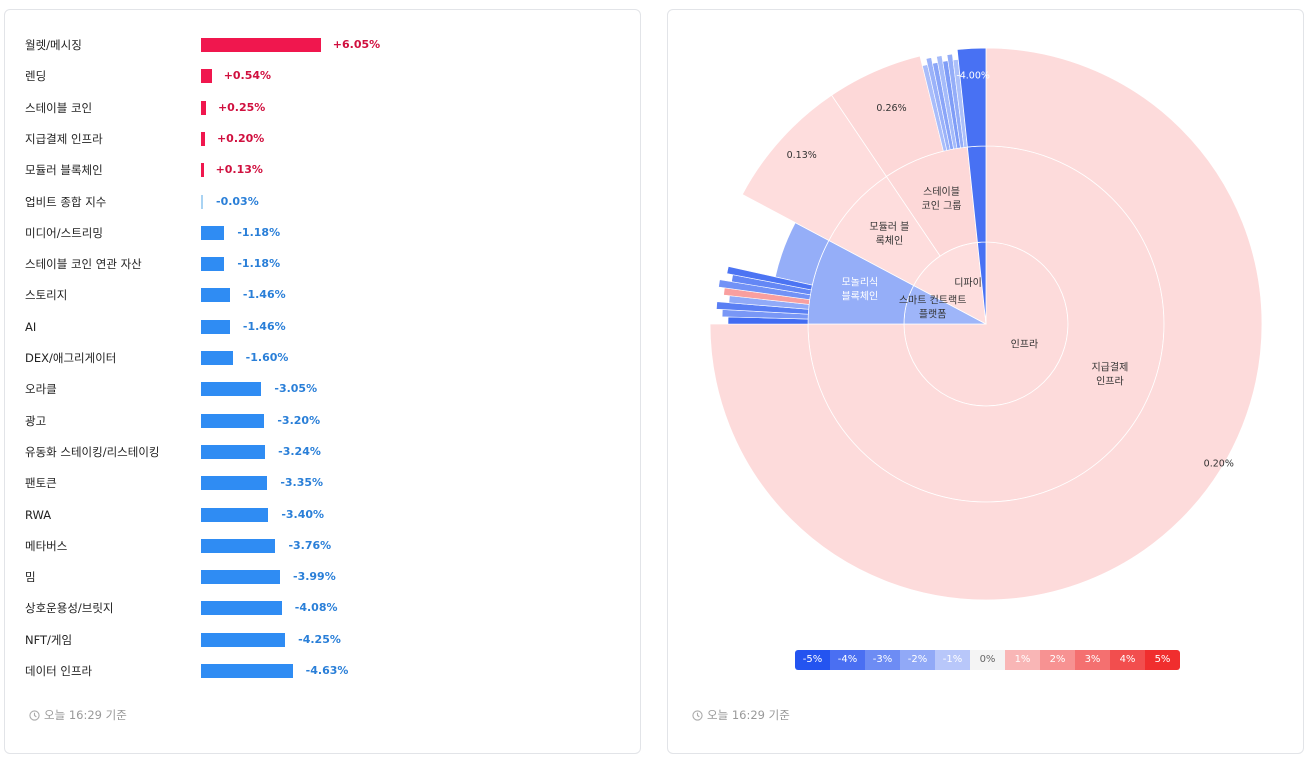 The width and height of the screenshot is (1309, 761). What do you see at coordinates (859, 297) in the screenshot?
I see `sunburst-middle-label: 블록체인` at bounding box center [859, 297].